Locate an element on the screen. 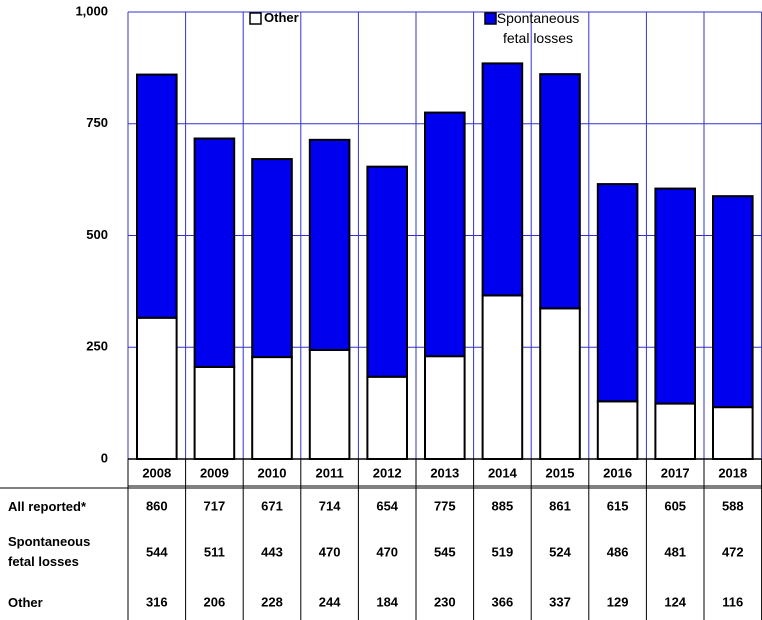 This screenshot has width=762, height=620. table-cell: 206 is located at coordinates (215, 601).